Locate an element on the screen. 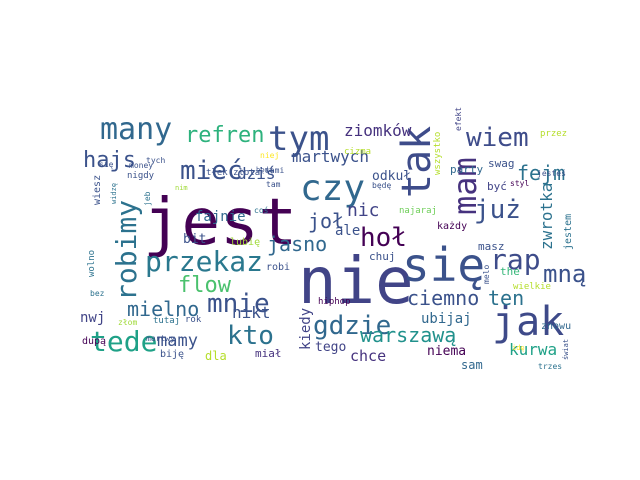 This screenshot has height=480, width=640. word: złom is located at coordinates (127, 322).